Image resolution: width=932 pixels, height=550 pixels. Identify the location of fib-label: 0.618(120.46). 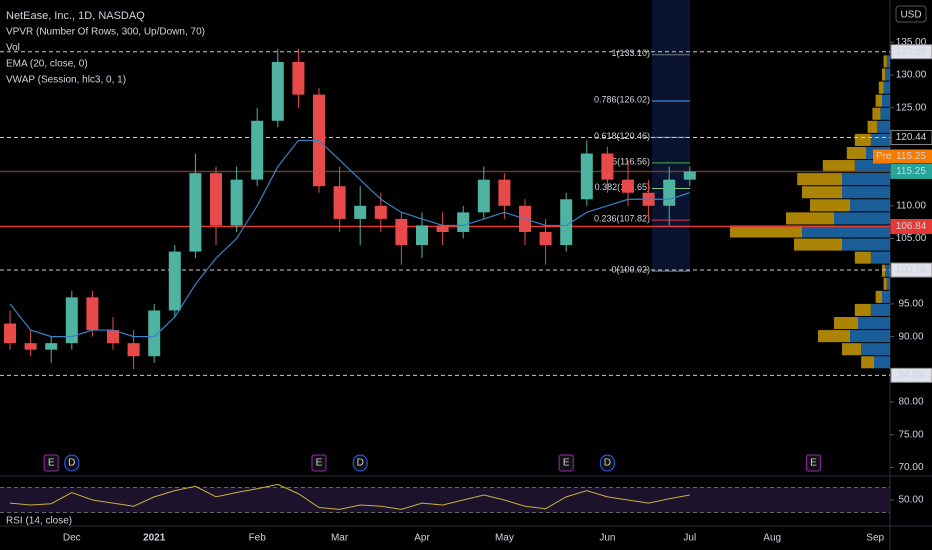
(622, 136).